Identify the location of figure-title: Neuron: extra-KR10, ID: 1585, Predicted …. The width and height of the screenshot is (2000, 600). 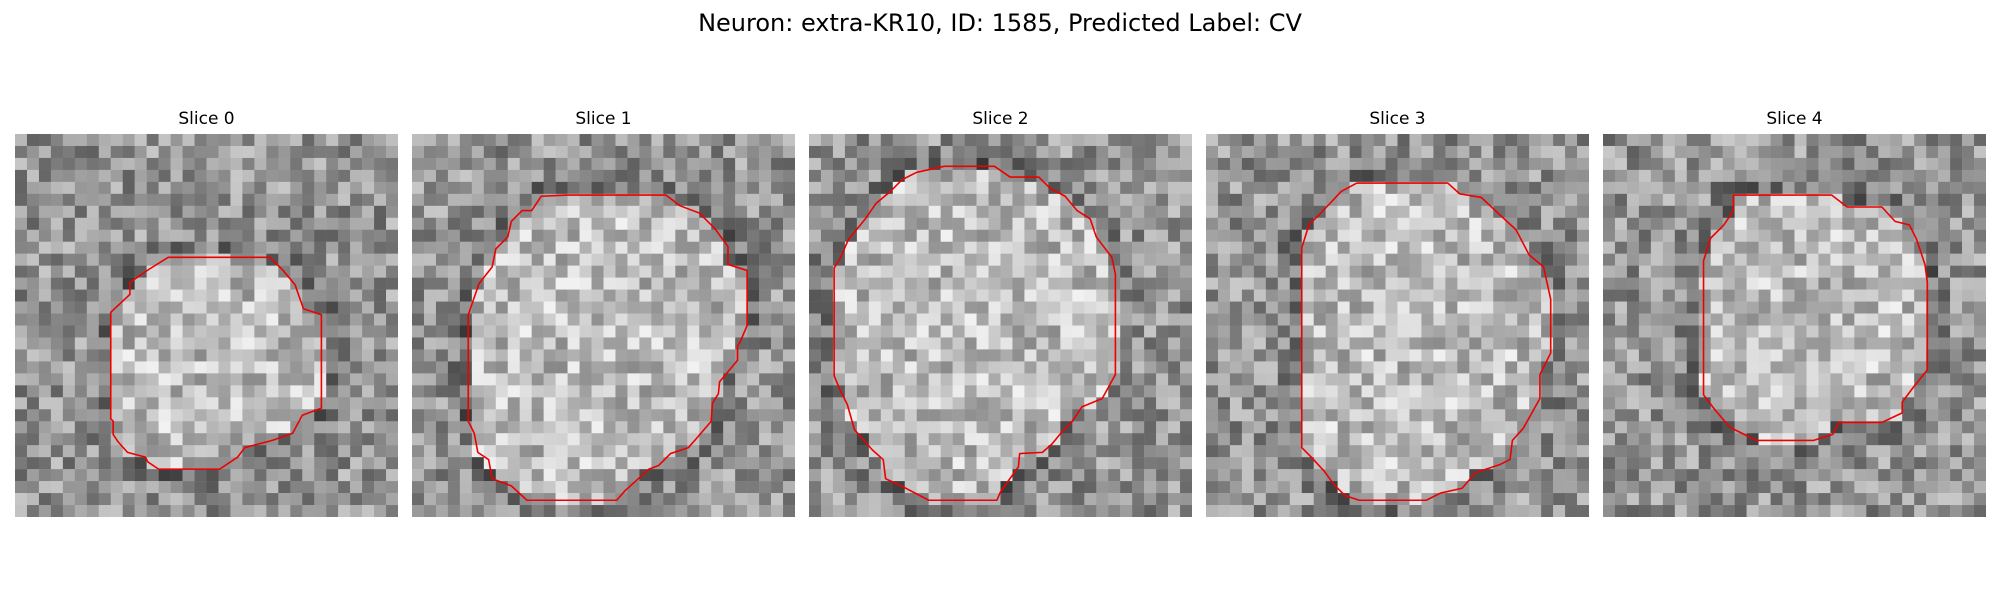
(1000, 23).